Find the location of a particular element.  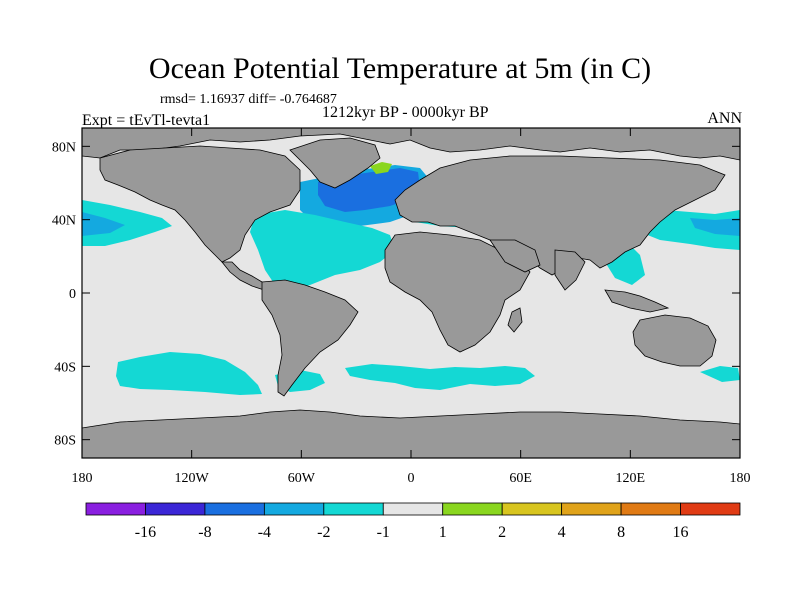

colorbar-label: -8 is located at coordinates (204, 532).